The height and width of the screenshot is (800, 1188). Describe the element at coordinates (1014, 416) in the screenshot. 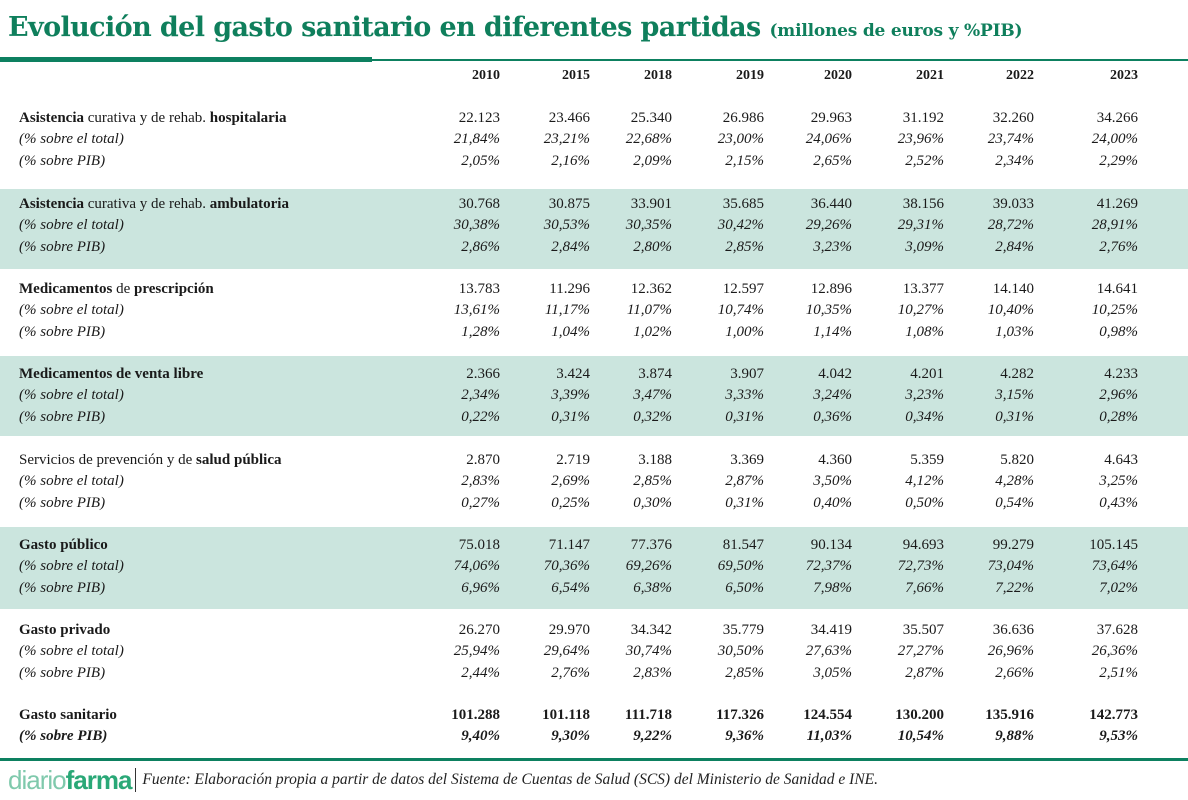

I see `cell-2022: 0,31%` at that location.